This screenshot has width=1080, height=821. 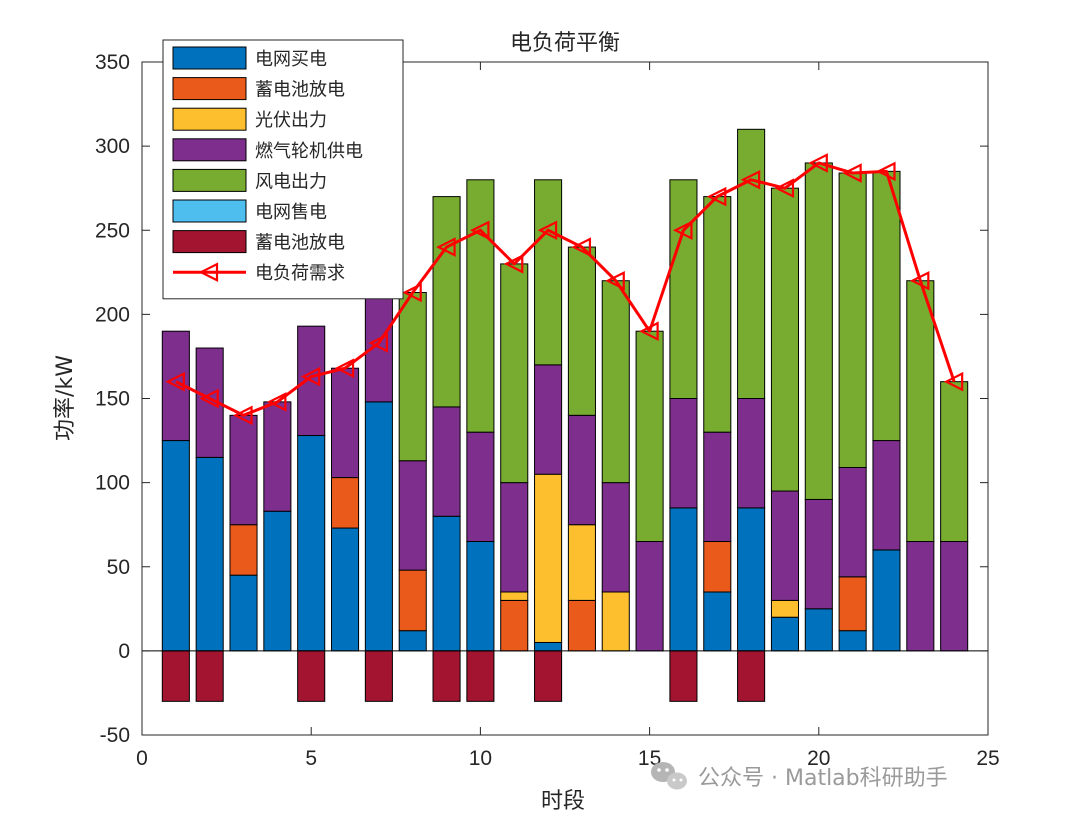 I want to click on legend-label: 光伏出力, so click(x=291, y=120).